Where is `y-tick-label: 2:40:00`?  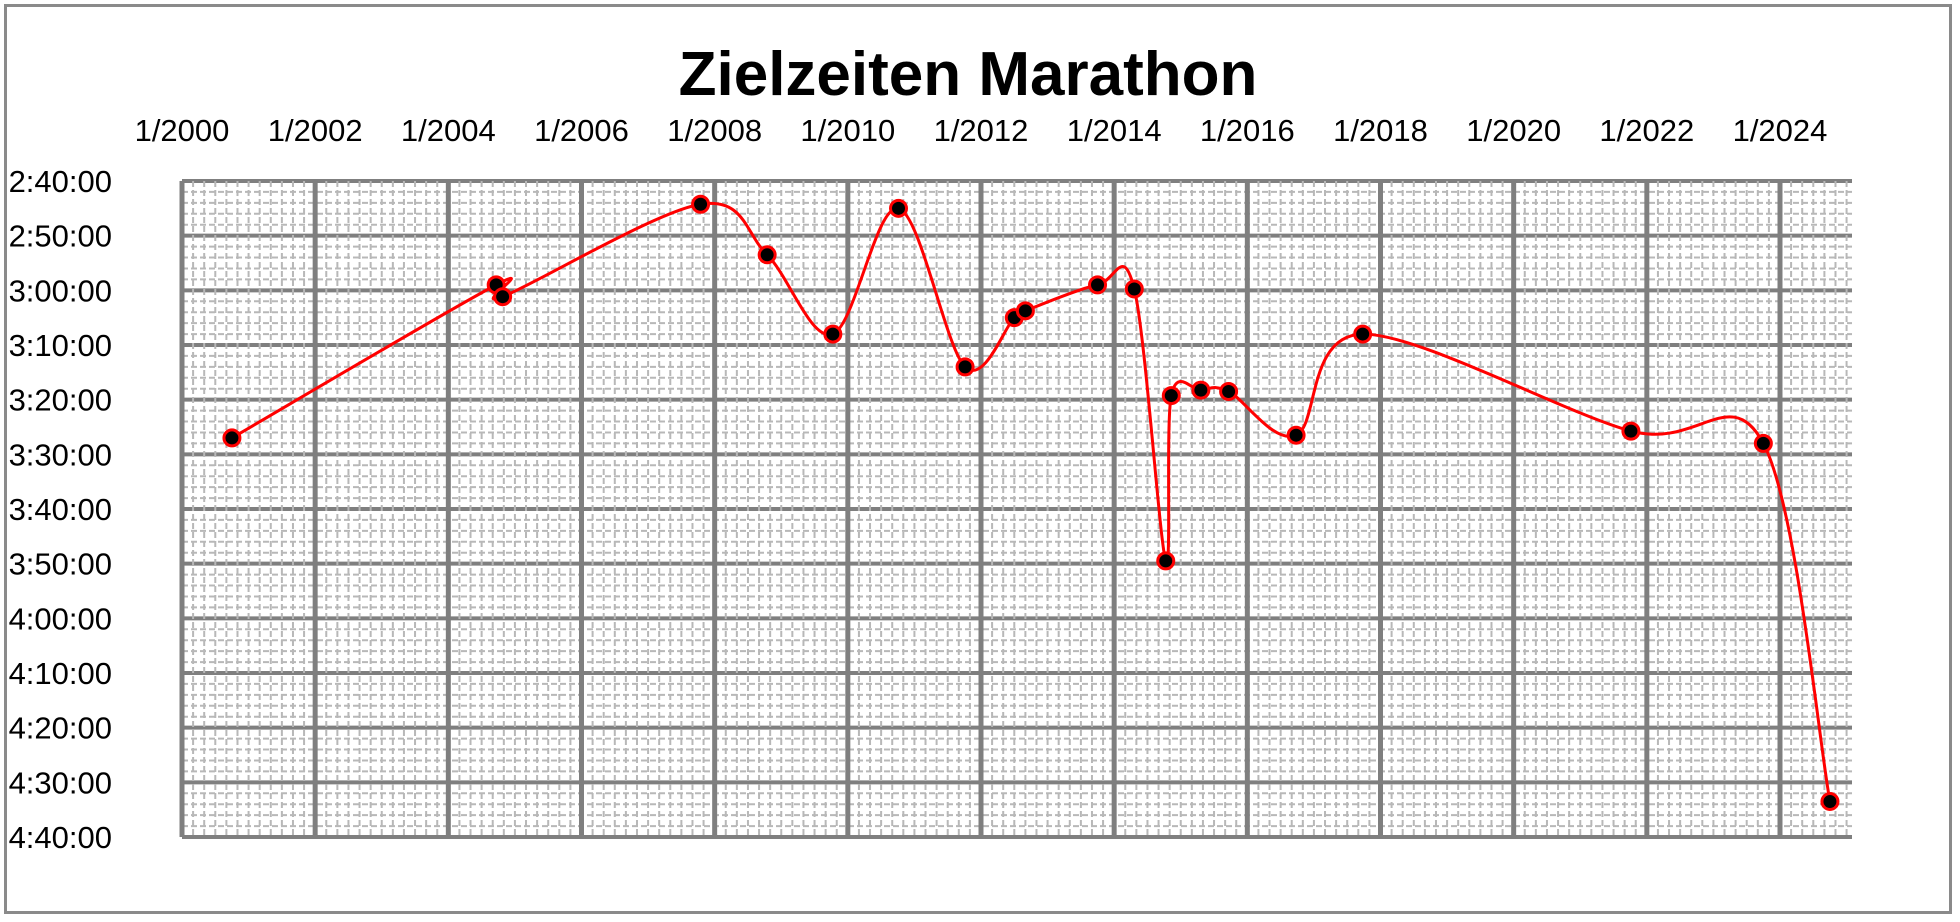
y-tick-label: 2:40:00 is located at coordinates (60, 181).